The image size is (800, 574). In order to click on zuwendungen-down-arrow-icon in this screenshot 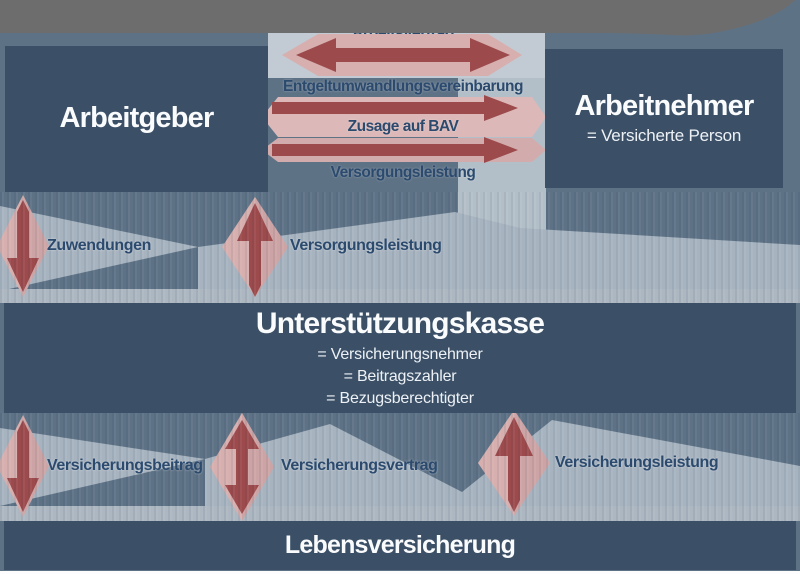, I will do `click(24, 246)`.